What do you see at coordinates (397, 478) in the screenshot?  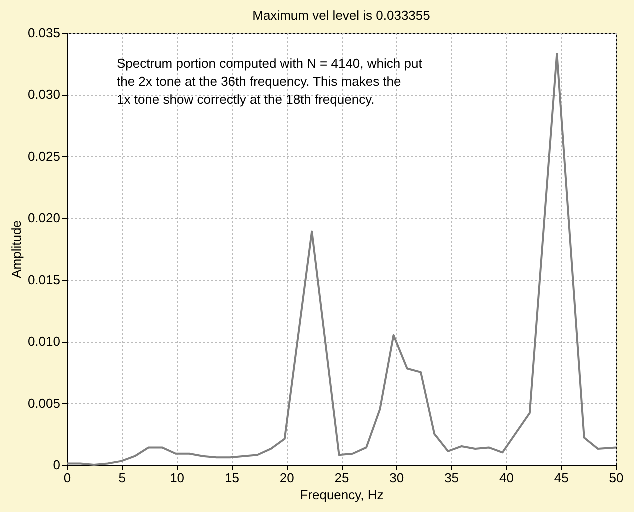 I see `x-tick-label: 30` at bounding box center [397, 478].